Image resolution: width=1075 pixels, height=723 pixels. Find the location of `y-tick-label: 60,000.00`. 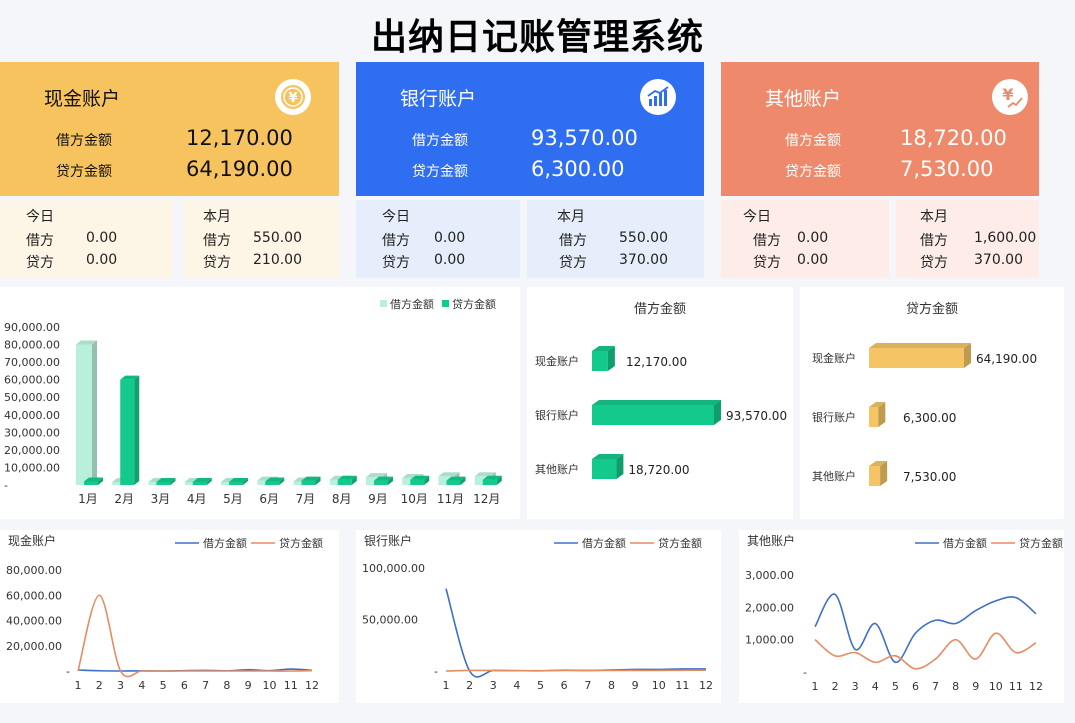

y-tick-label: 60,000.00 is located at coordinates (34, 595).